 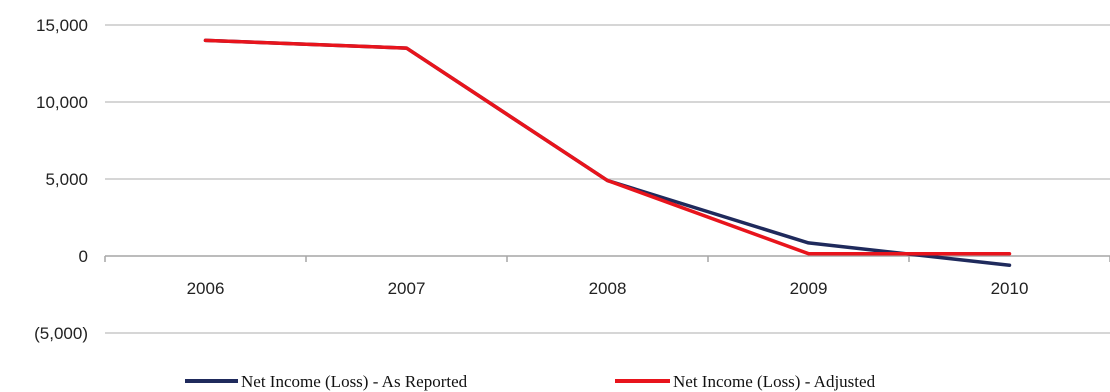 What do you see at coordinates (62, 102) in the screenshot?
I see `y-tick-label: 10,000` at bounding box center [62, 102].